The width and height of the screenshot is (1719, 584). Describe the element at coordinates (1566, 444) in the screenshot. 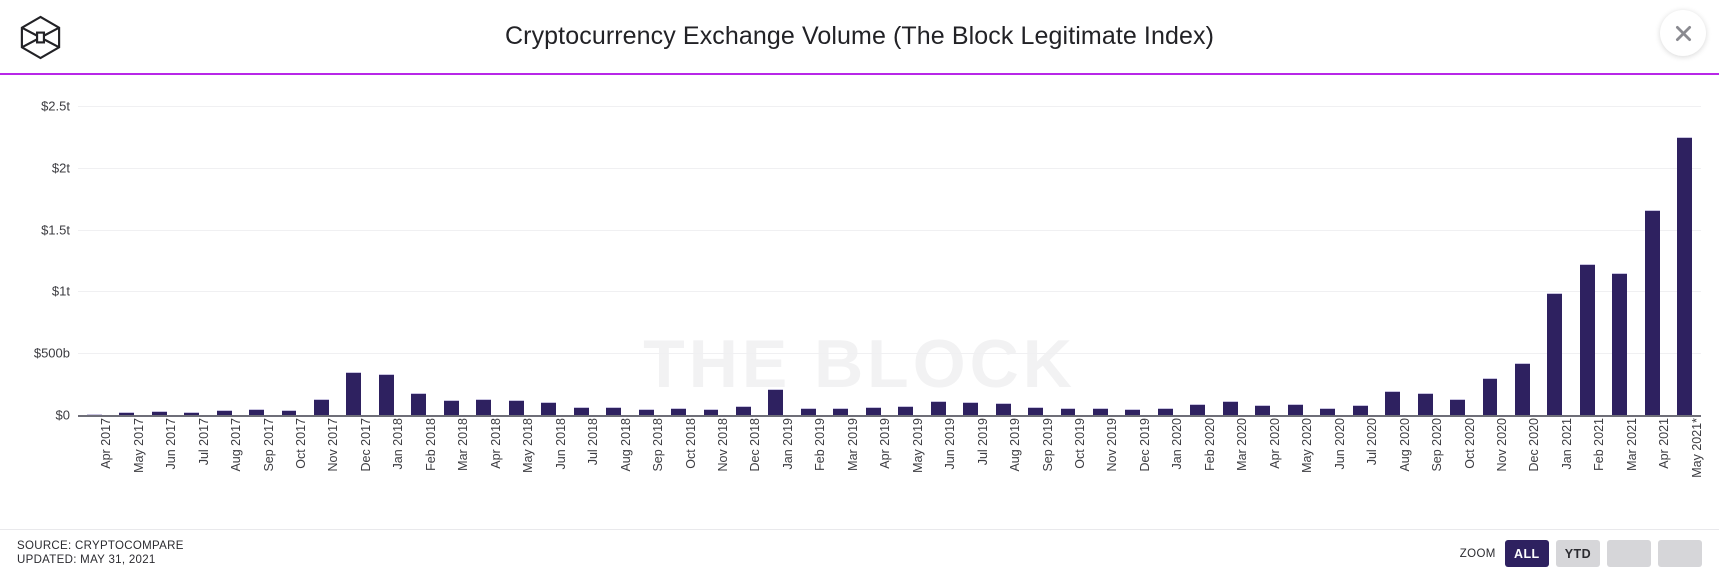

I see `x-axis-tick-label: Jan 2021` at that location.